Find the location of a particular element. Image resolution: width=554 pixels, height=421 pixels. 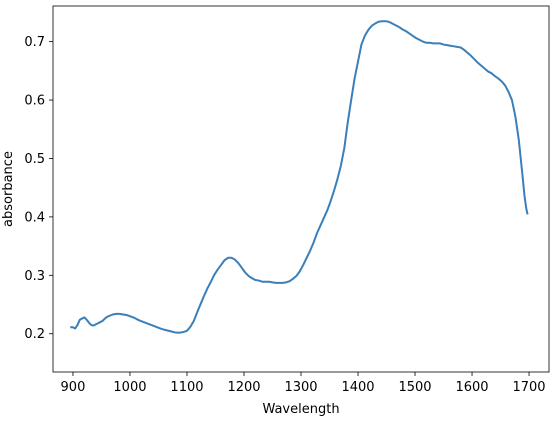

x-tick-label: 1200 is located at coordinates (243, 387).